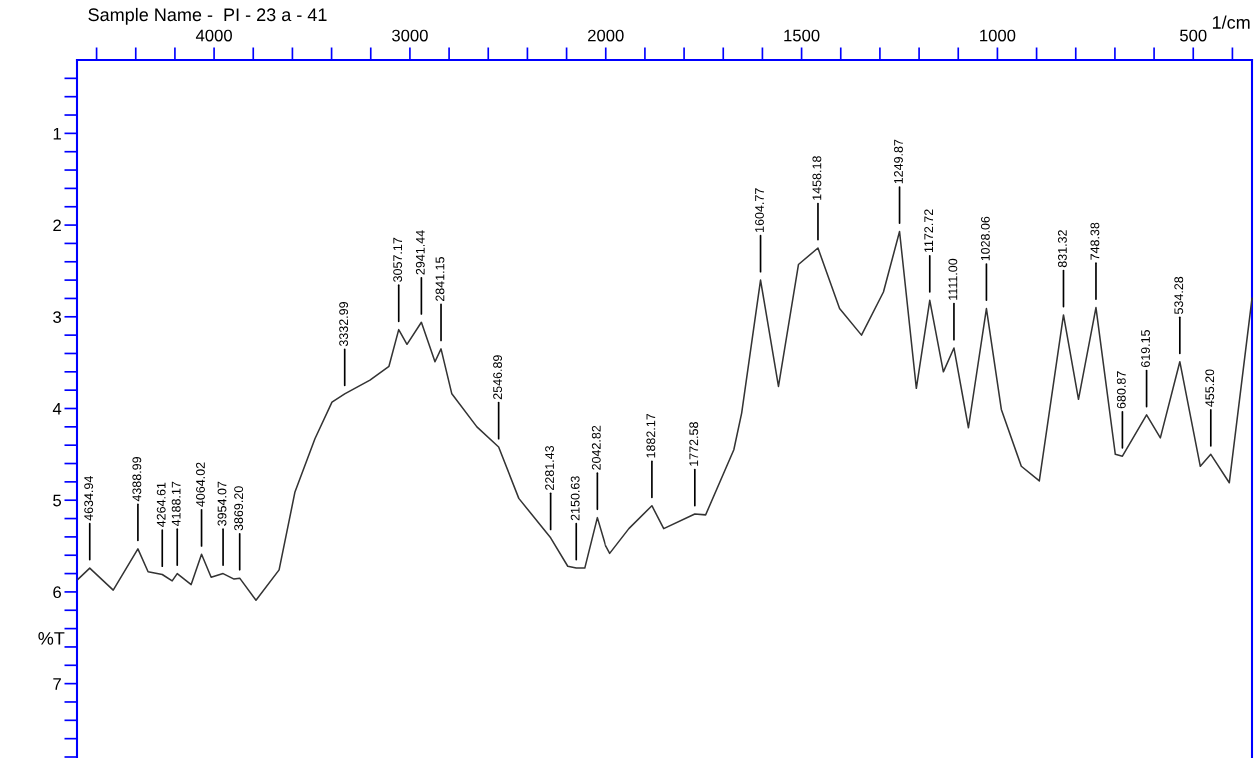  Describe the element at coordinates (57, 317) in the screenshot. I see `y-tick-label: 3` at that location.